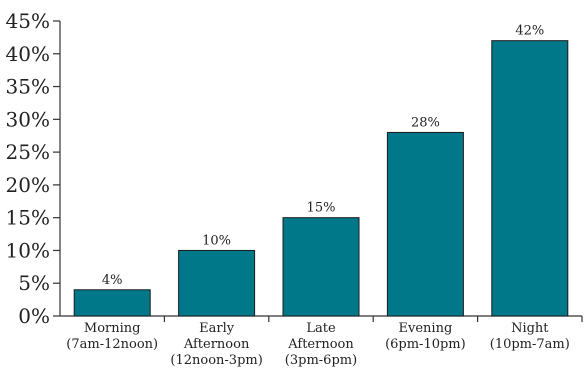 The width and height of the screenshot is (584, 371). What do you see at coordinates (112, 344) in the screenshot?
I see `category-label: (7am-12noon)` at bounding box center [112, 344].